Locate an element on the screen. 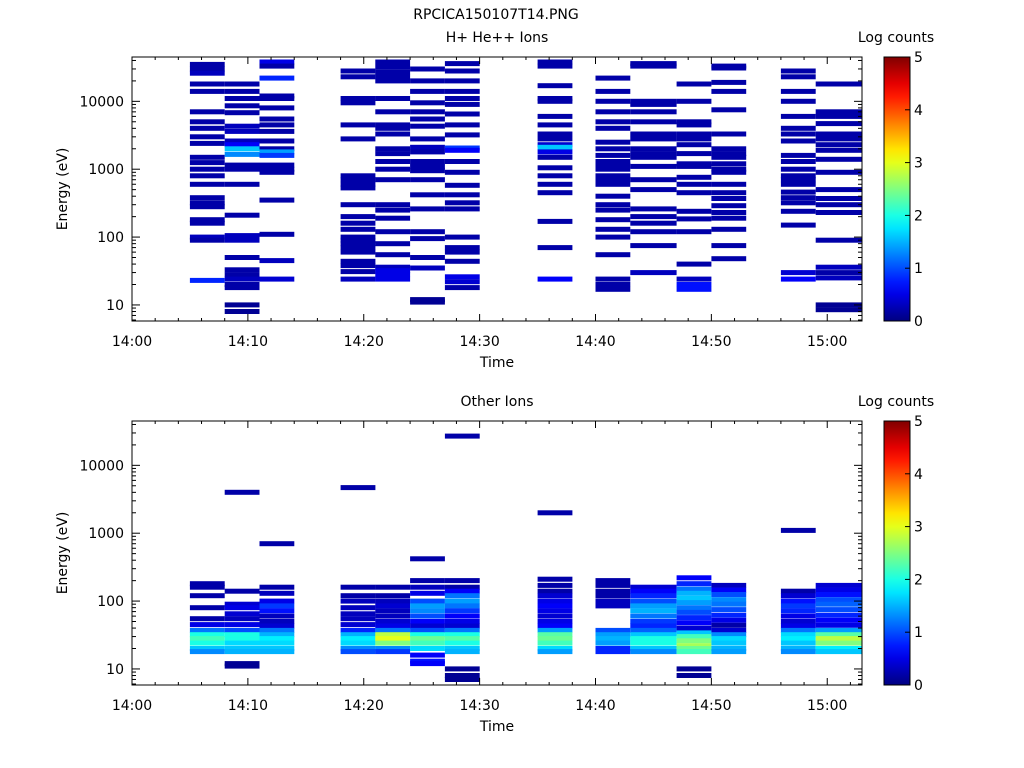 This screenshot has height=768, width=1024. x-tick-label: 14:30 is located at coordinates (479, 342).